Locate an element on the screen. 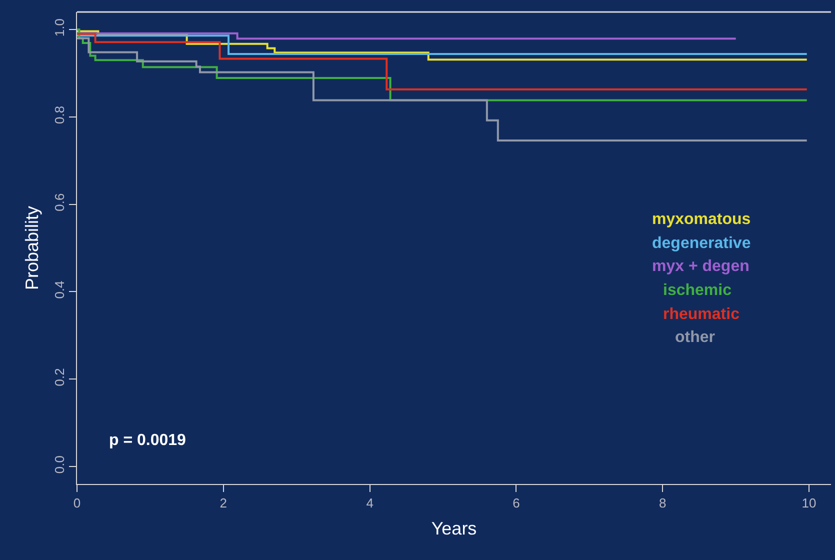 The image size is (835, 560). y-tick-label: 0.0 is located at coordinates (59, 465).